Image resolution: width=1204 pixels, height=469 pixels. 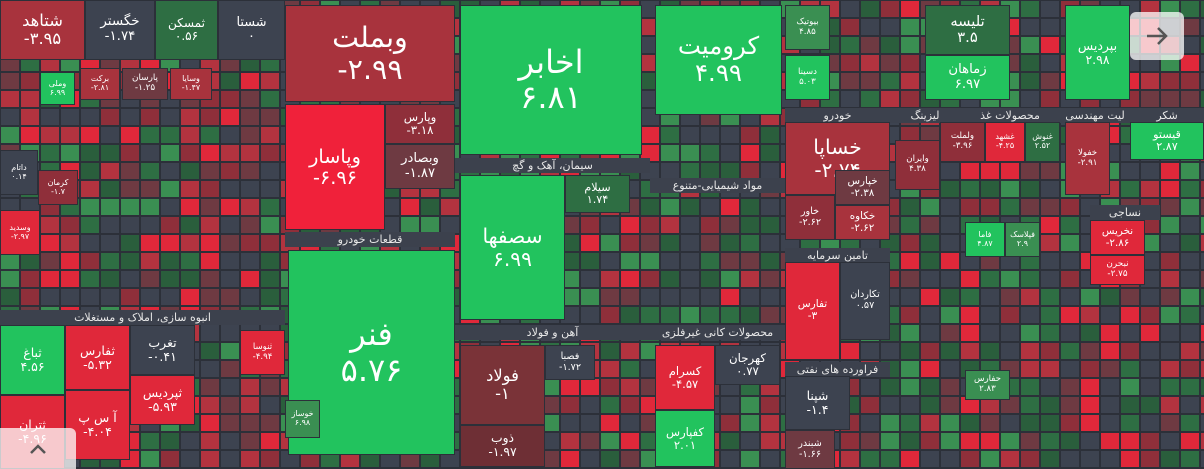 I want to click on stock-tile: وسایا -۱.۴۷, so click(x=191, y=84).